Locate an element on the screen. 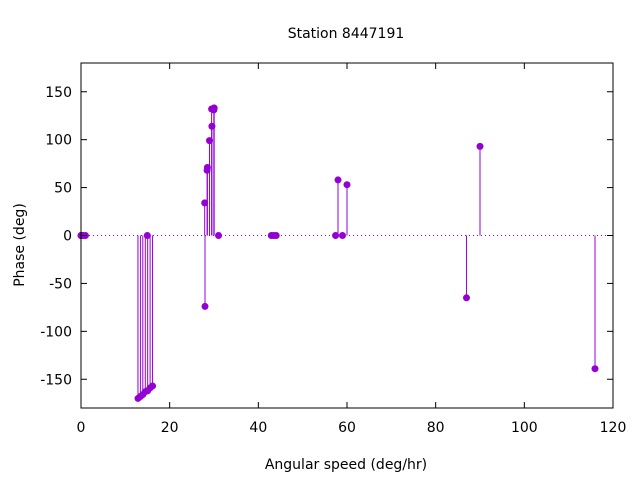 The image size is (640, 480). x-tick-label: 120 is located at coordinates (613, 428).